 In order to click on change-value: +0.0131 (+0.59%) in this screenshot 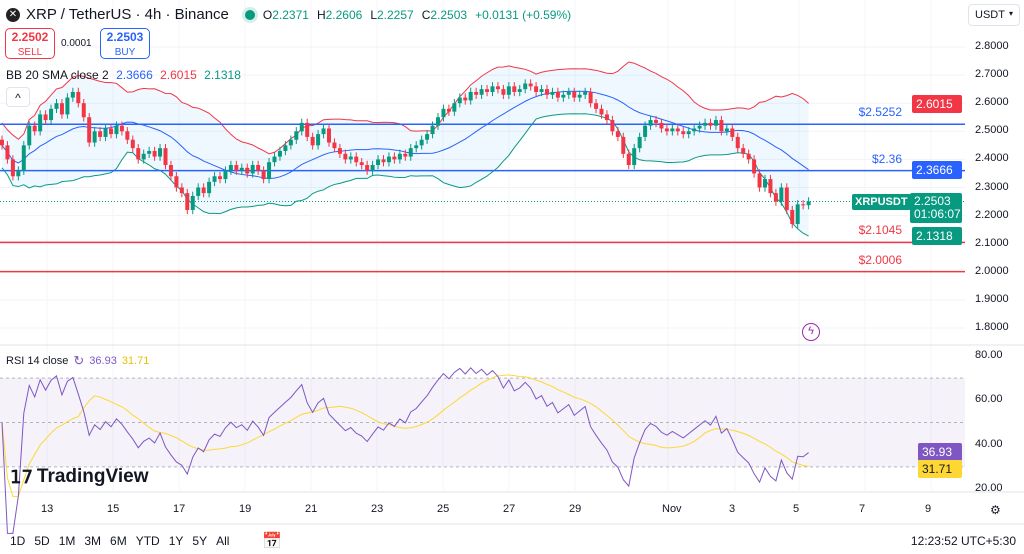, I will do `click(523, 14)`.